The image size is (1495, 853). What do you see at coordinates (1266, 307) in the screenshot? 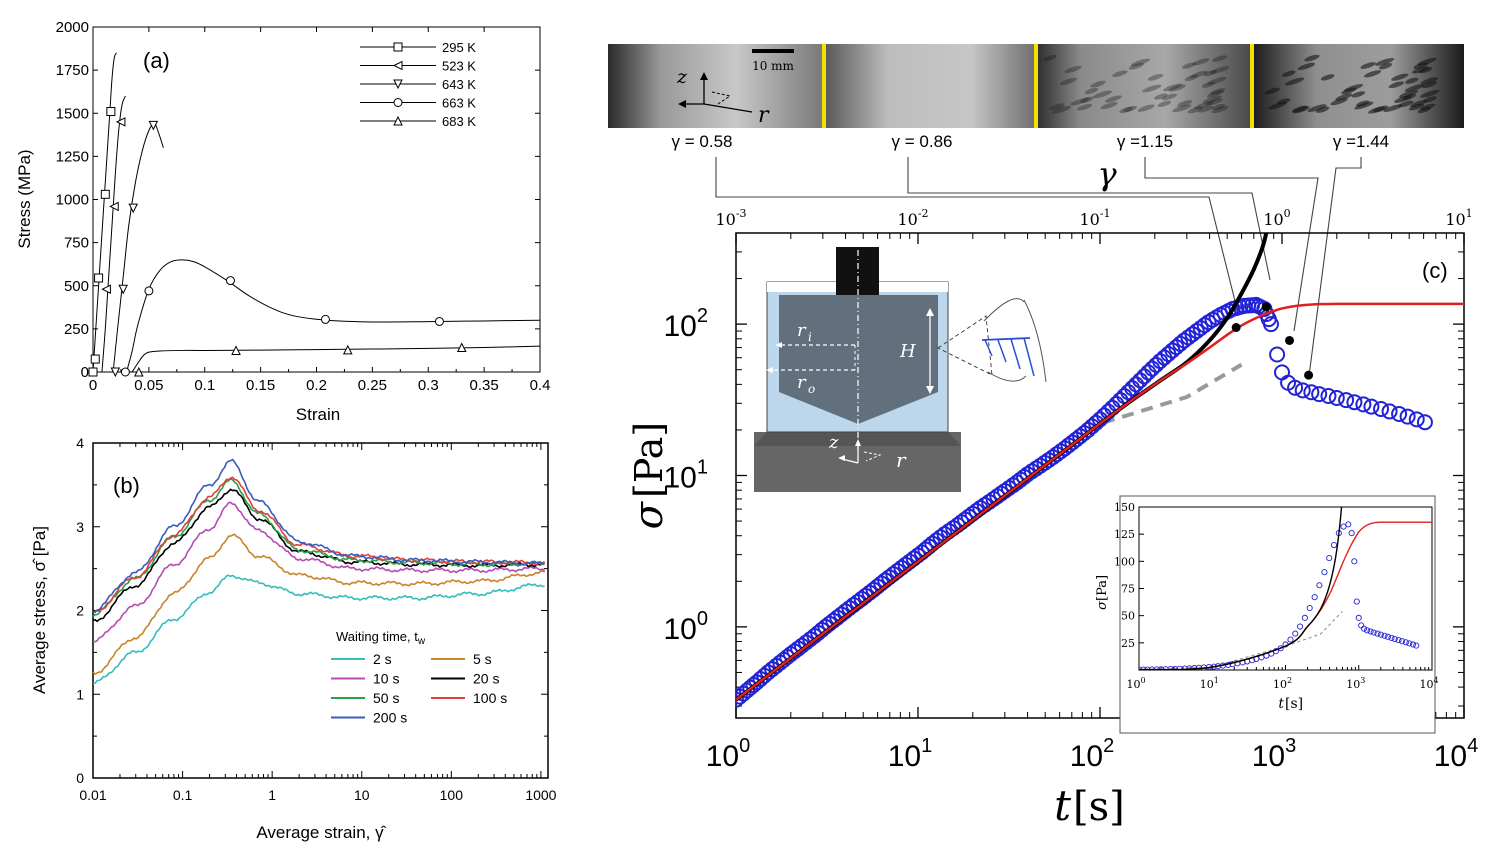
I see `c-annotation-dot` at bounding box center [1266, 307].